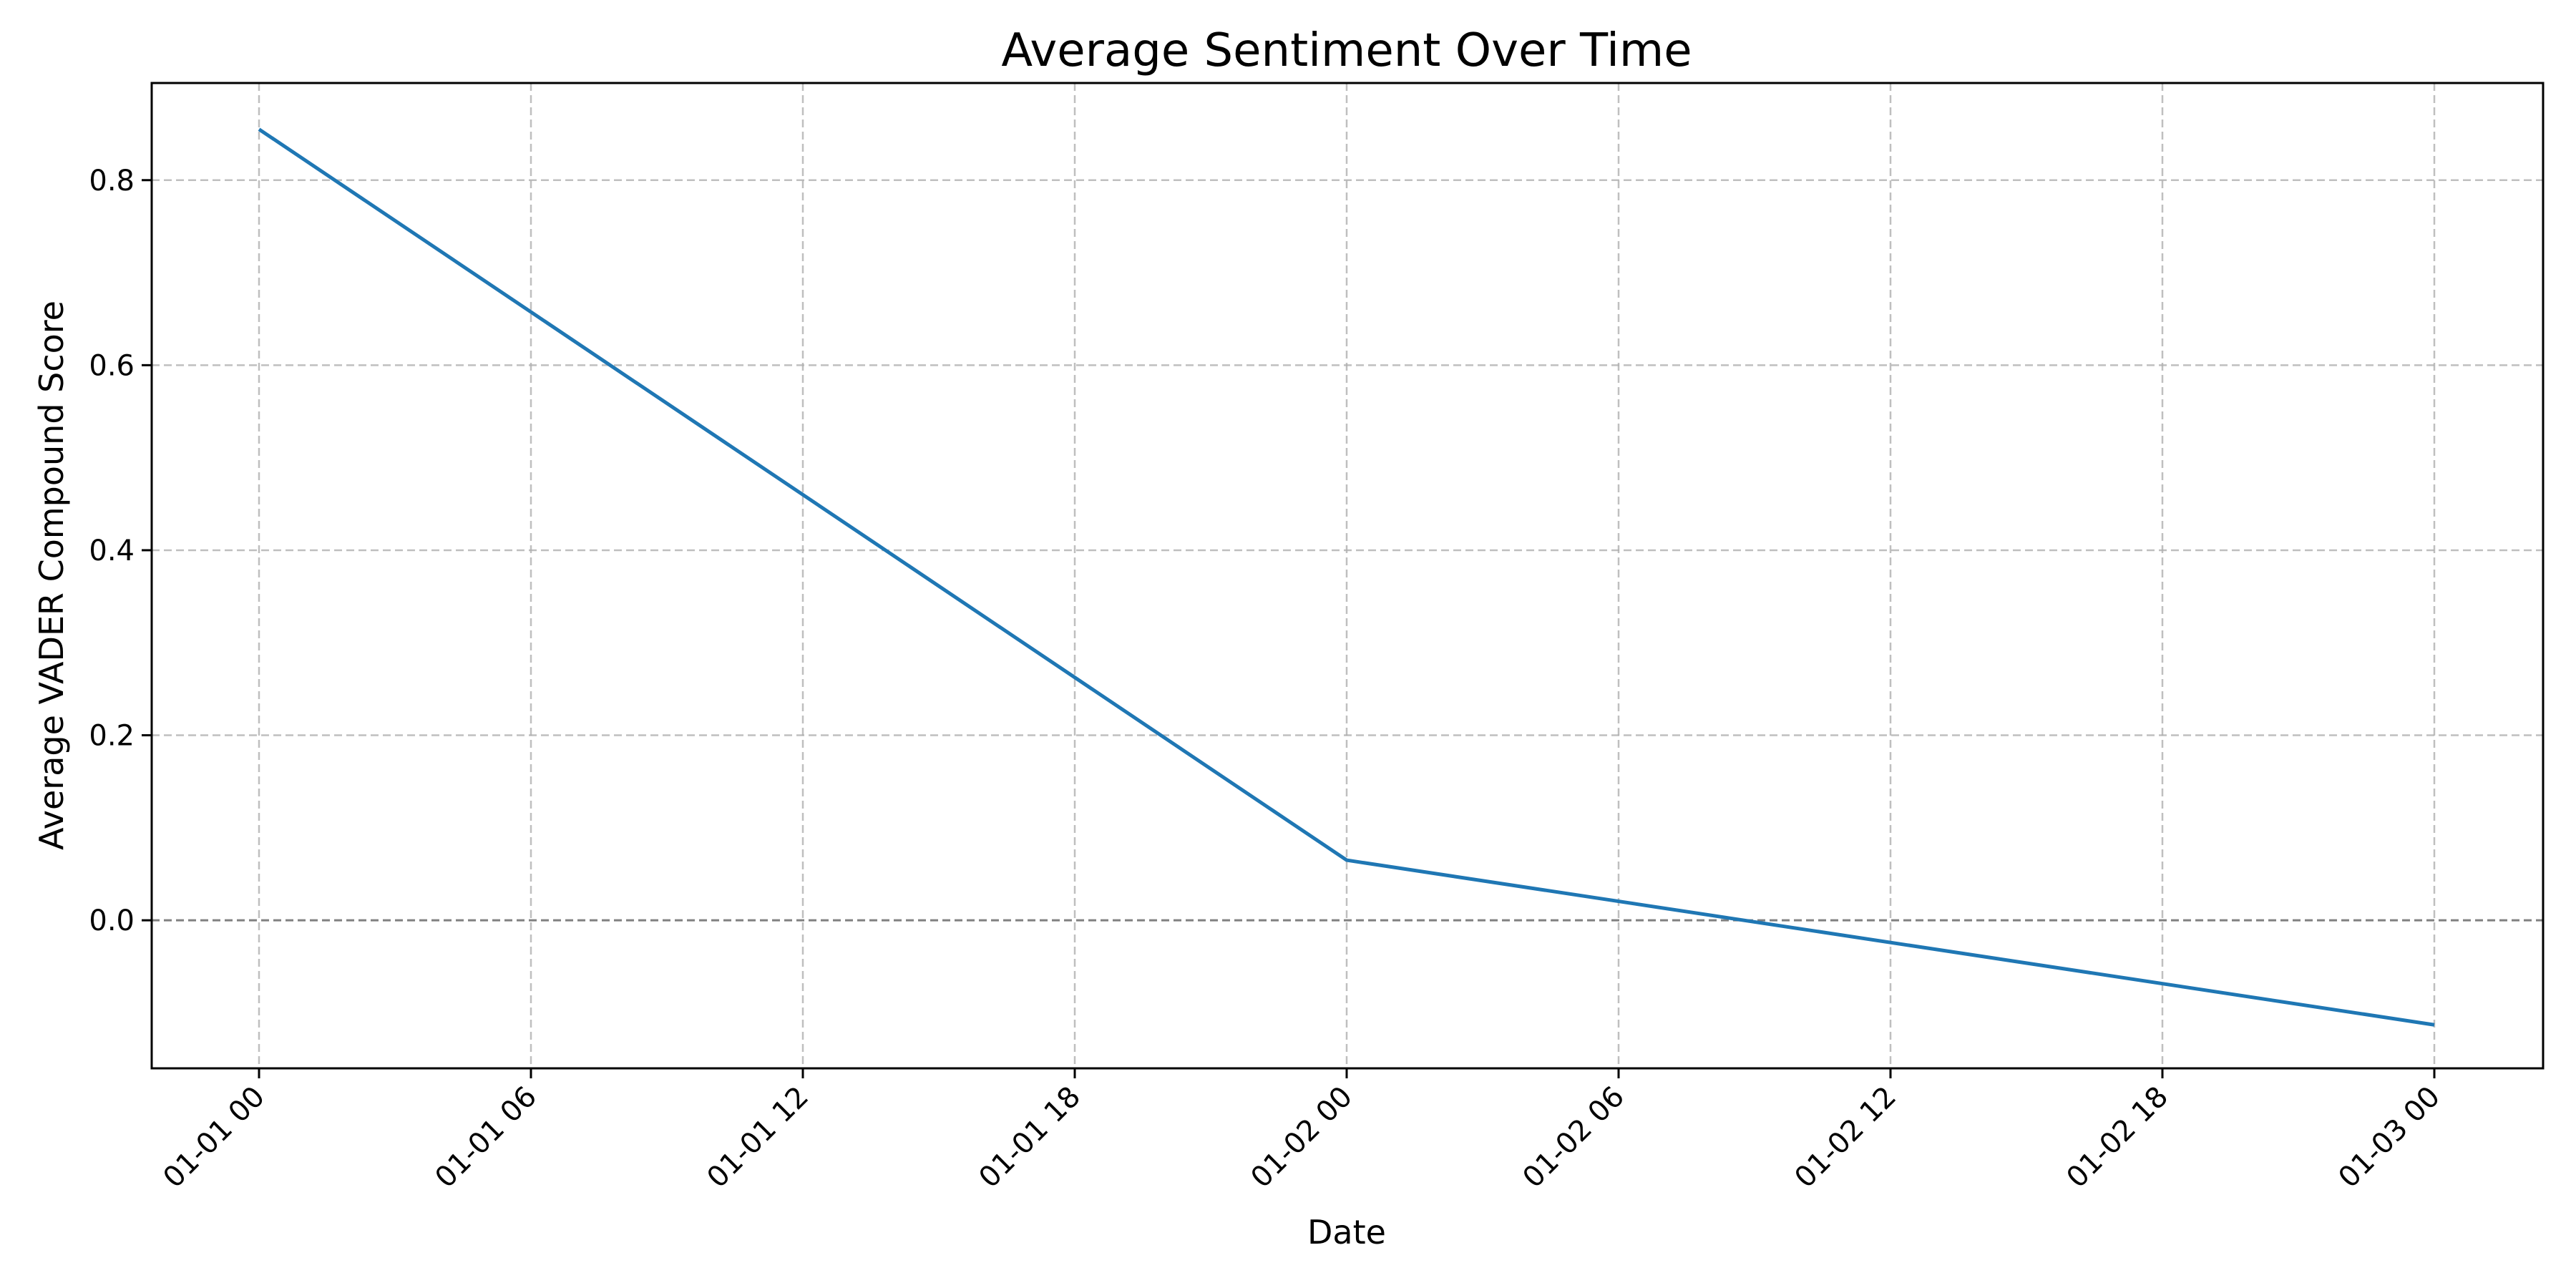  Describe the element at coordinates (112, 920) in the screenshot. I see `y-tick-label: 0.0` at that location.